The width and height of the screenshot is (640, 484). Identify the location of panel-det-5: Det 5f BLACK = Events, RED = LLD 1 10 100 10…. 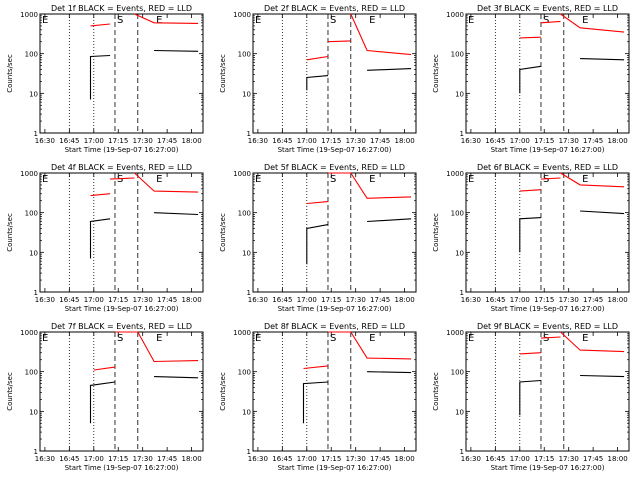
(318, 238).